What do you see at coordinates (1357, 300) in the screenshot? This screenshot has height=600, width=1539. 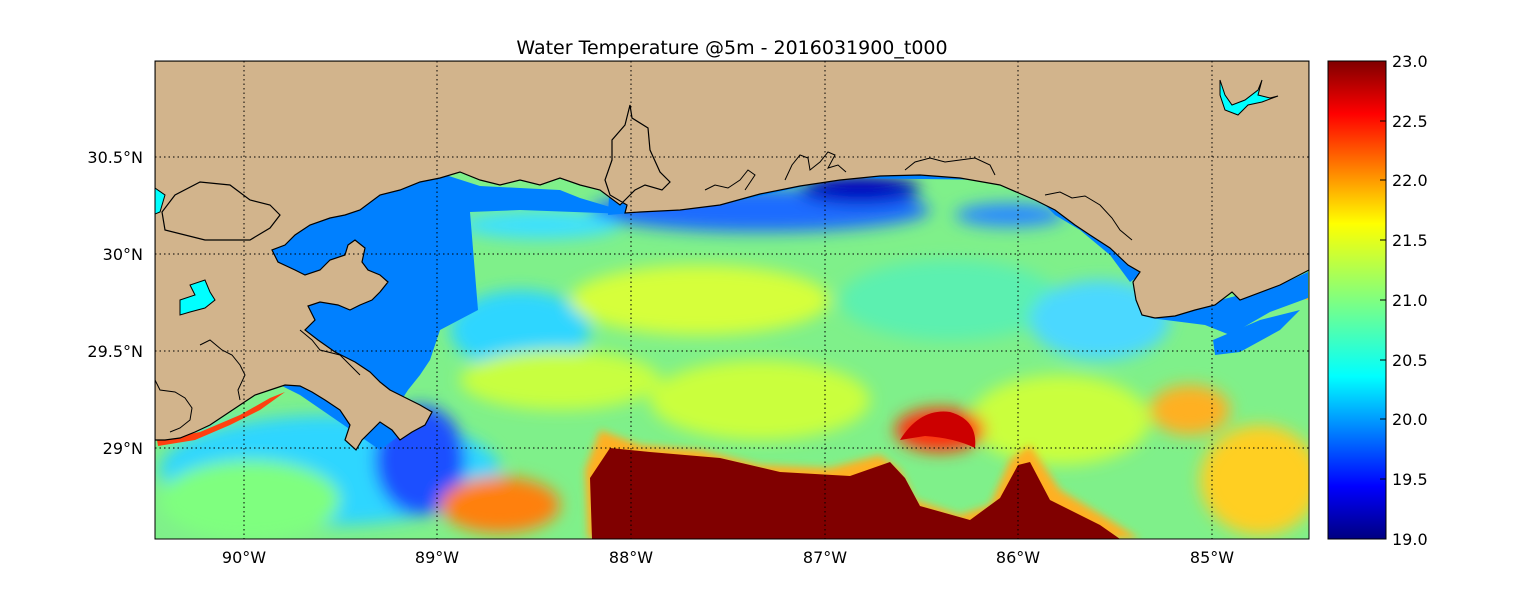 I see `colorbar-gradient` at bounding box center [1357, 300].